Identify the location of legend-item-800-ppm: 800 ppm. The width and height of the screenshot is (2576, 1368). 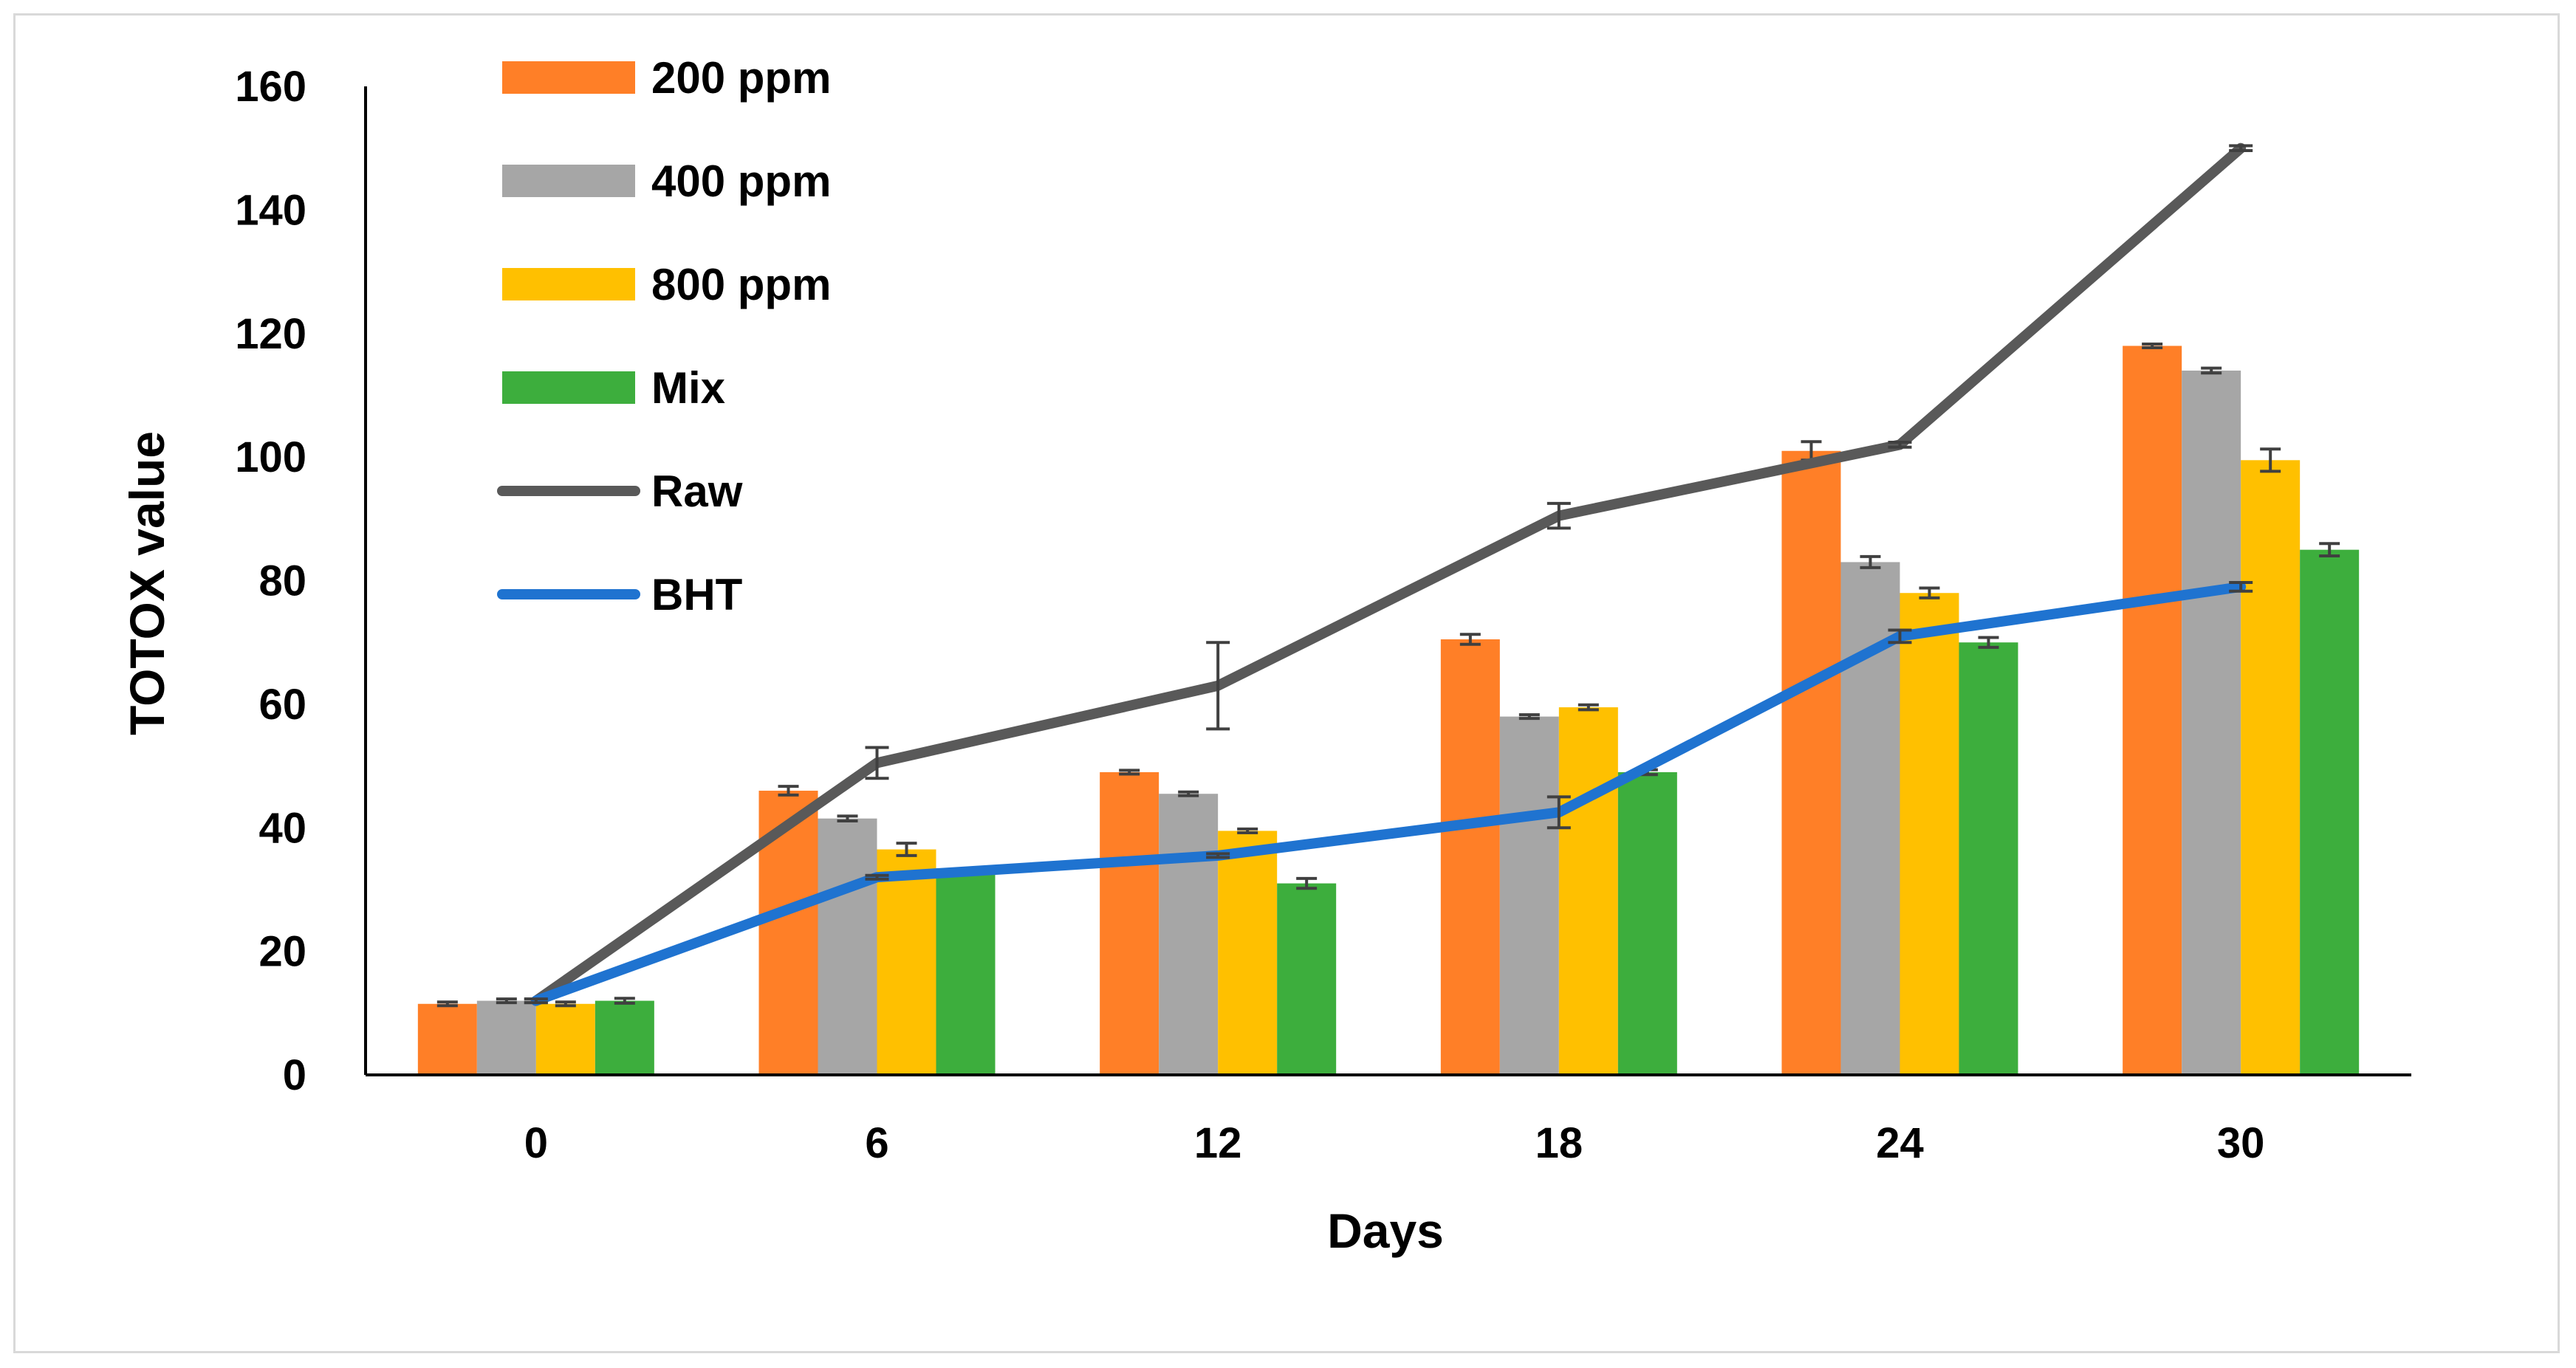
(666, 284).